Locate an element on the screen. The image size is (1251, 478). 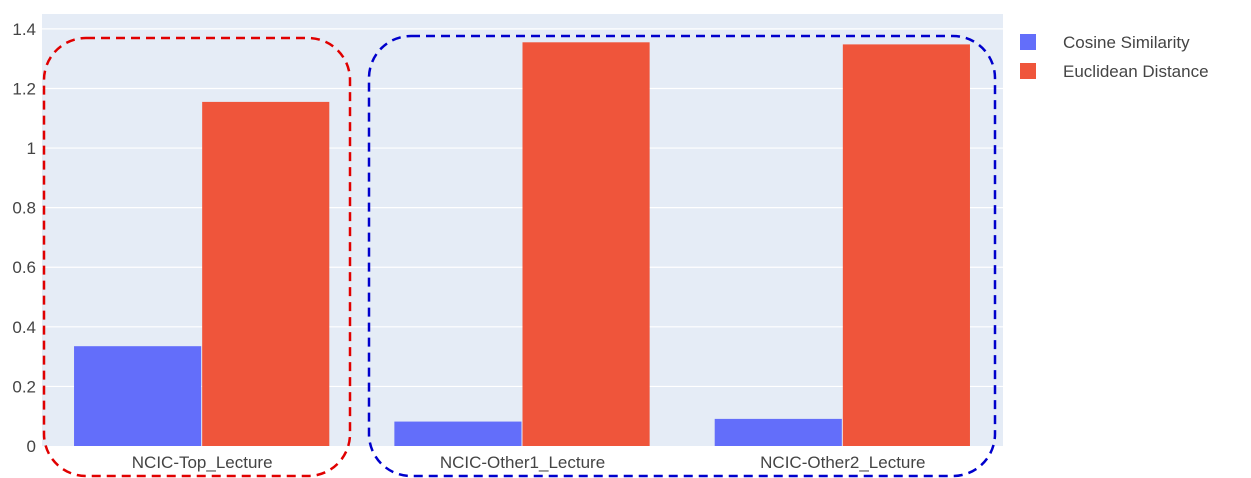
legend-item: Euclidean Distance is located at coordinates (1114, 71).